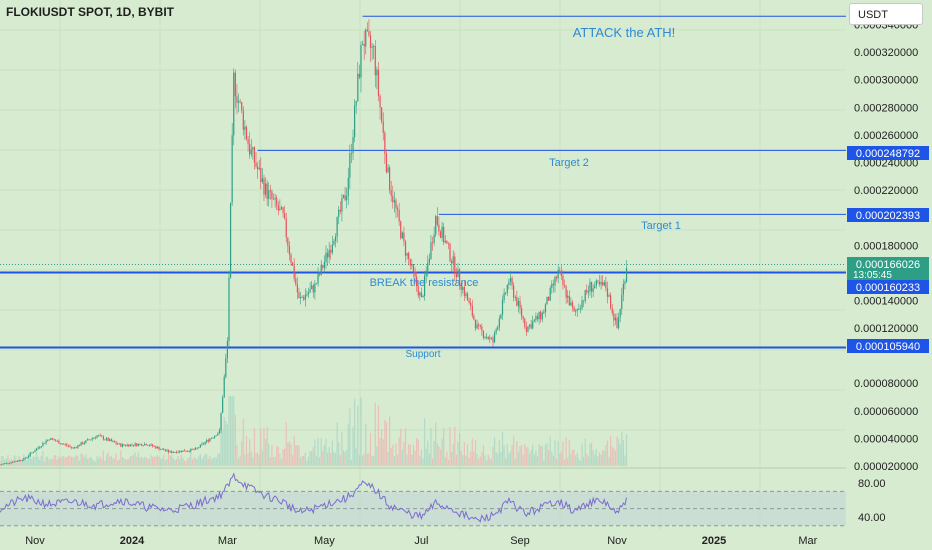  Describe the element at coordinates (886, 14) in the screenshot. I see `currency-button: USDT` at that location.